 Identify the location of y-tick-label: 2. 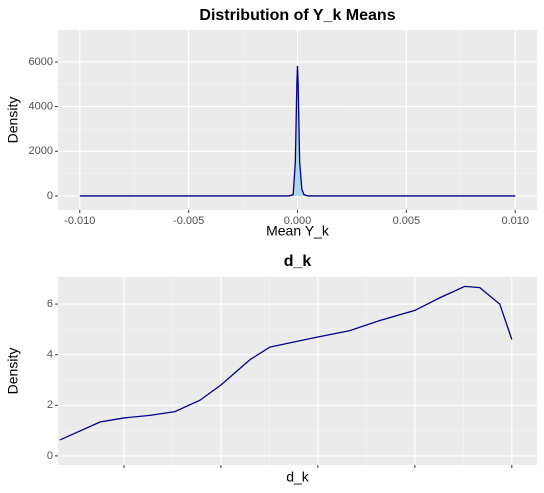
(50, 405).